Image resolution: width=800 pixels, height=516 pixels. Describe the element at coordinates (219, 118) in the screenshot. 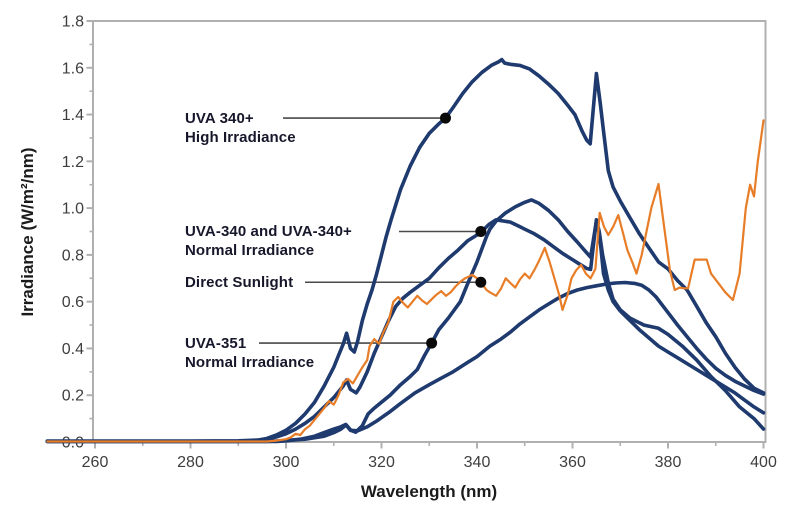

I see `annotation-label-line1: UVA 340+` at that location.